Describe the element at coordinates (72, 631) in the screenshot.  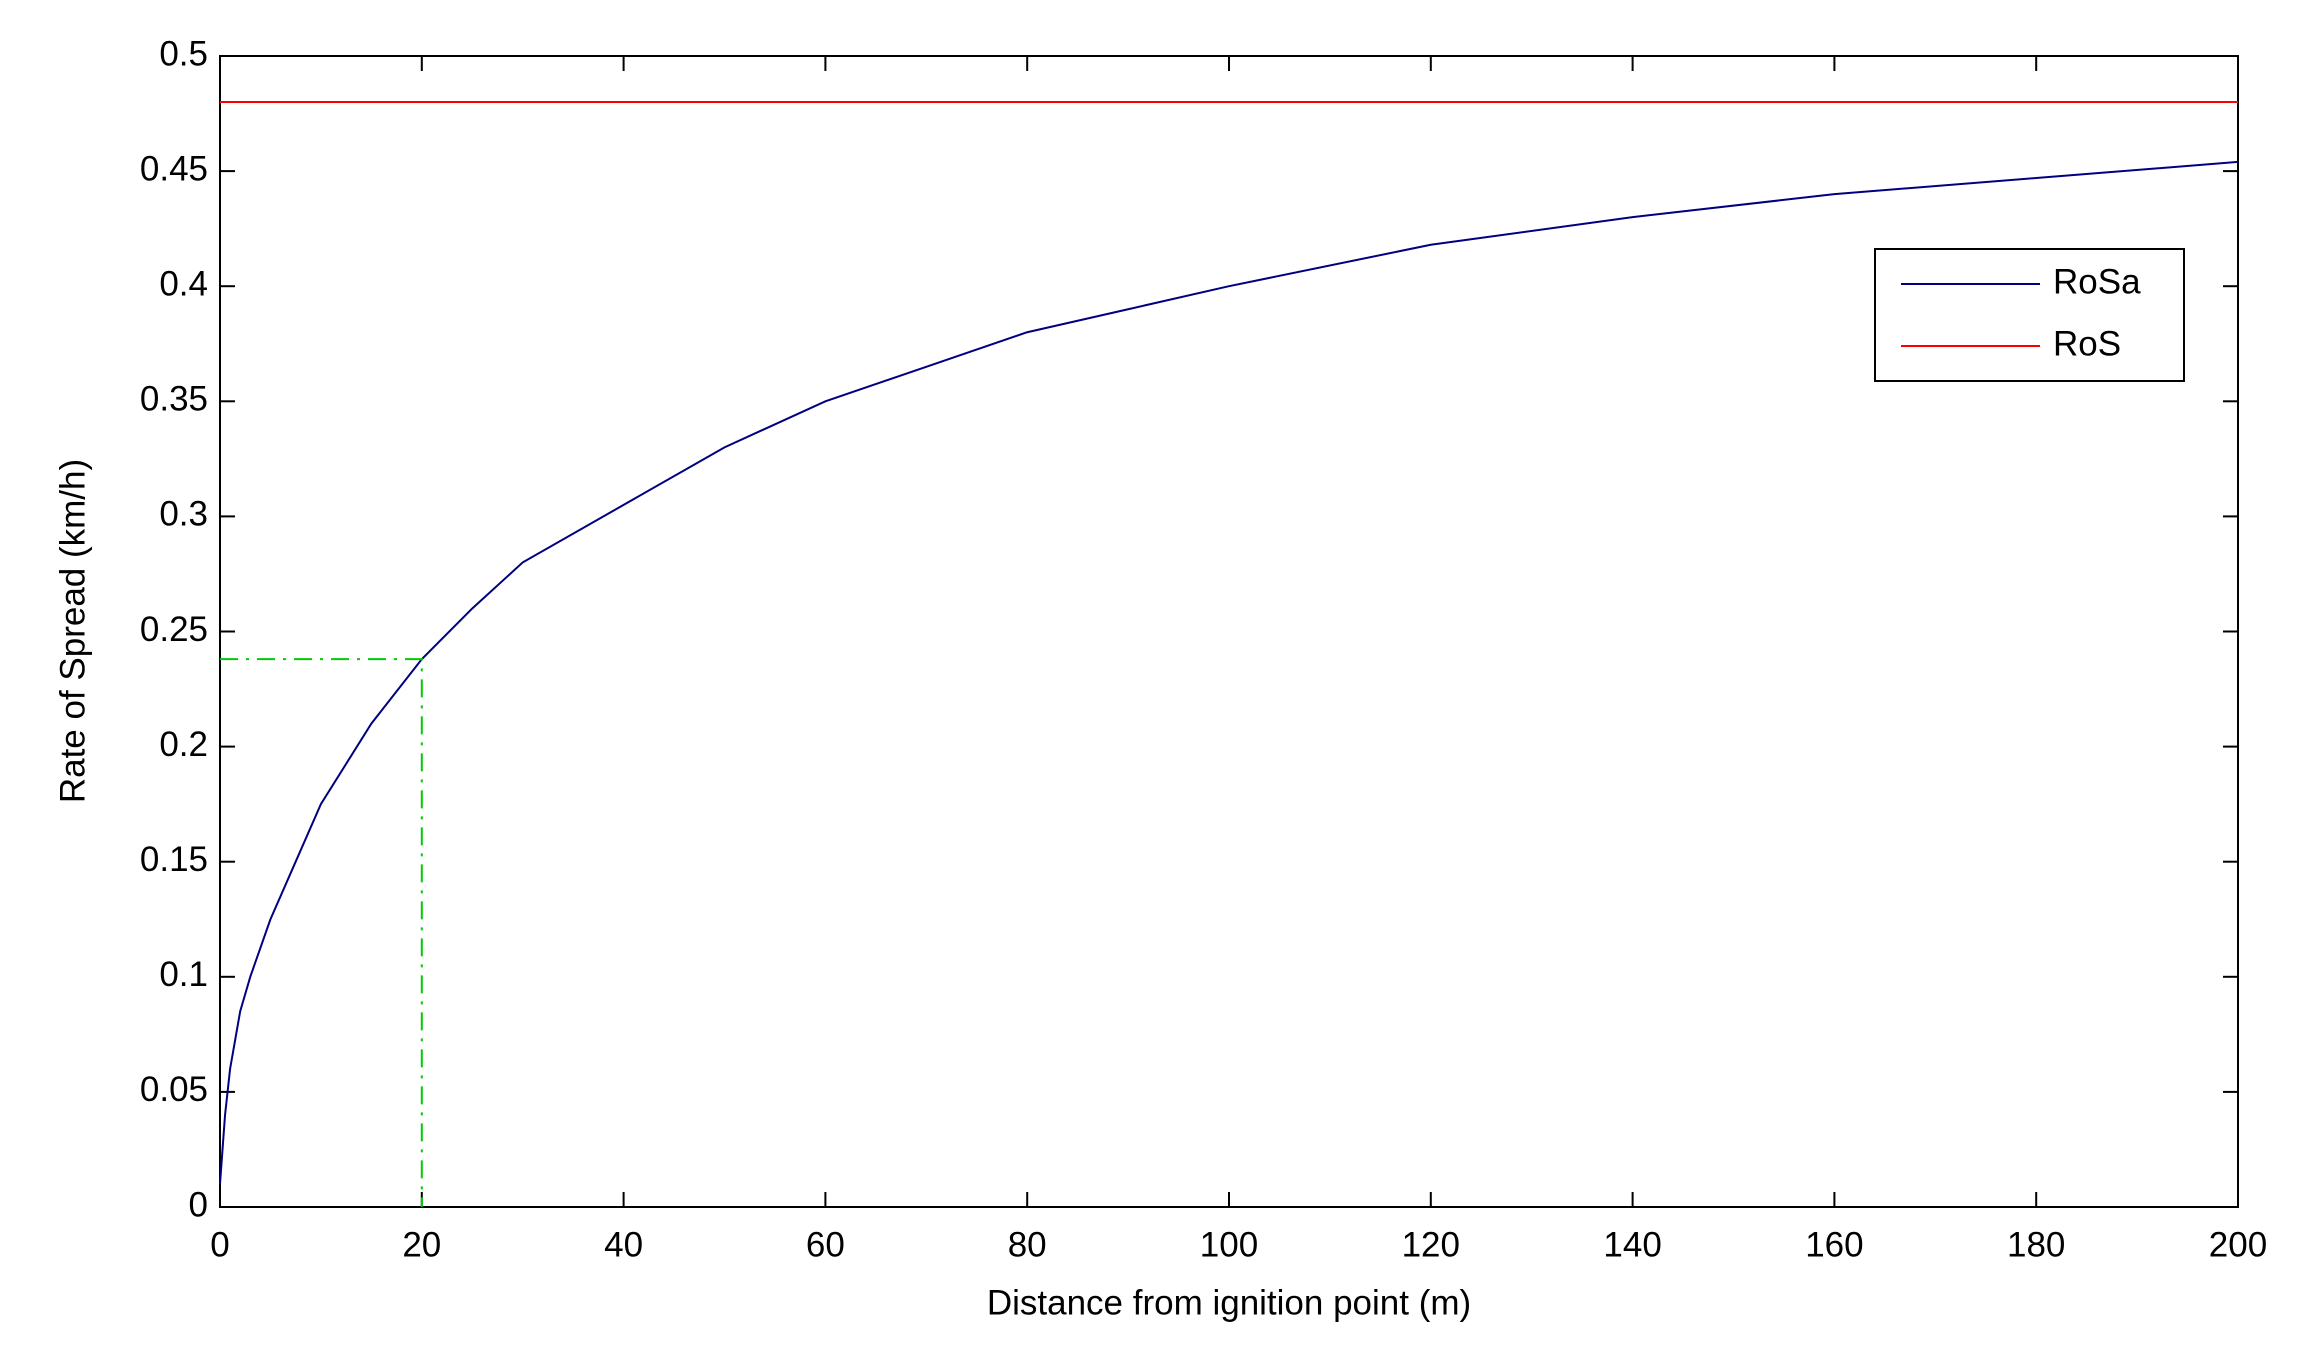
I see `y-axis-label: Rate of Spread (km/h)` at that location.